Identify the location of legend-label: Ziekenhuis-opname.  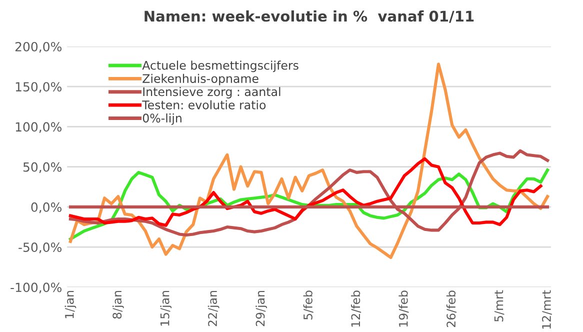
(200, 80).